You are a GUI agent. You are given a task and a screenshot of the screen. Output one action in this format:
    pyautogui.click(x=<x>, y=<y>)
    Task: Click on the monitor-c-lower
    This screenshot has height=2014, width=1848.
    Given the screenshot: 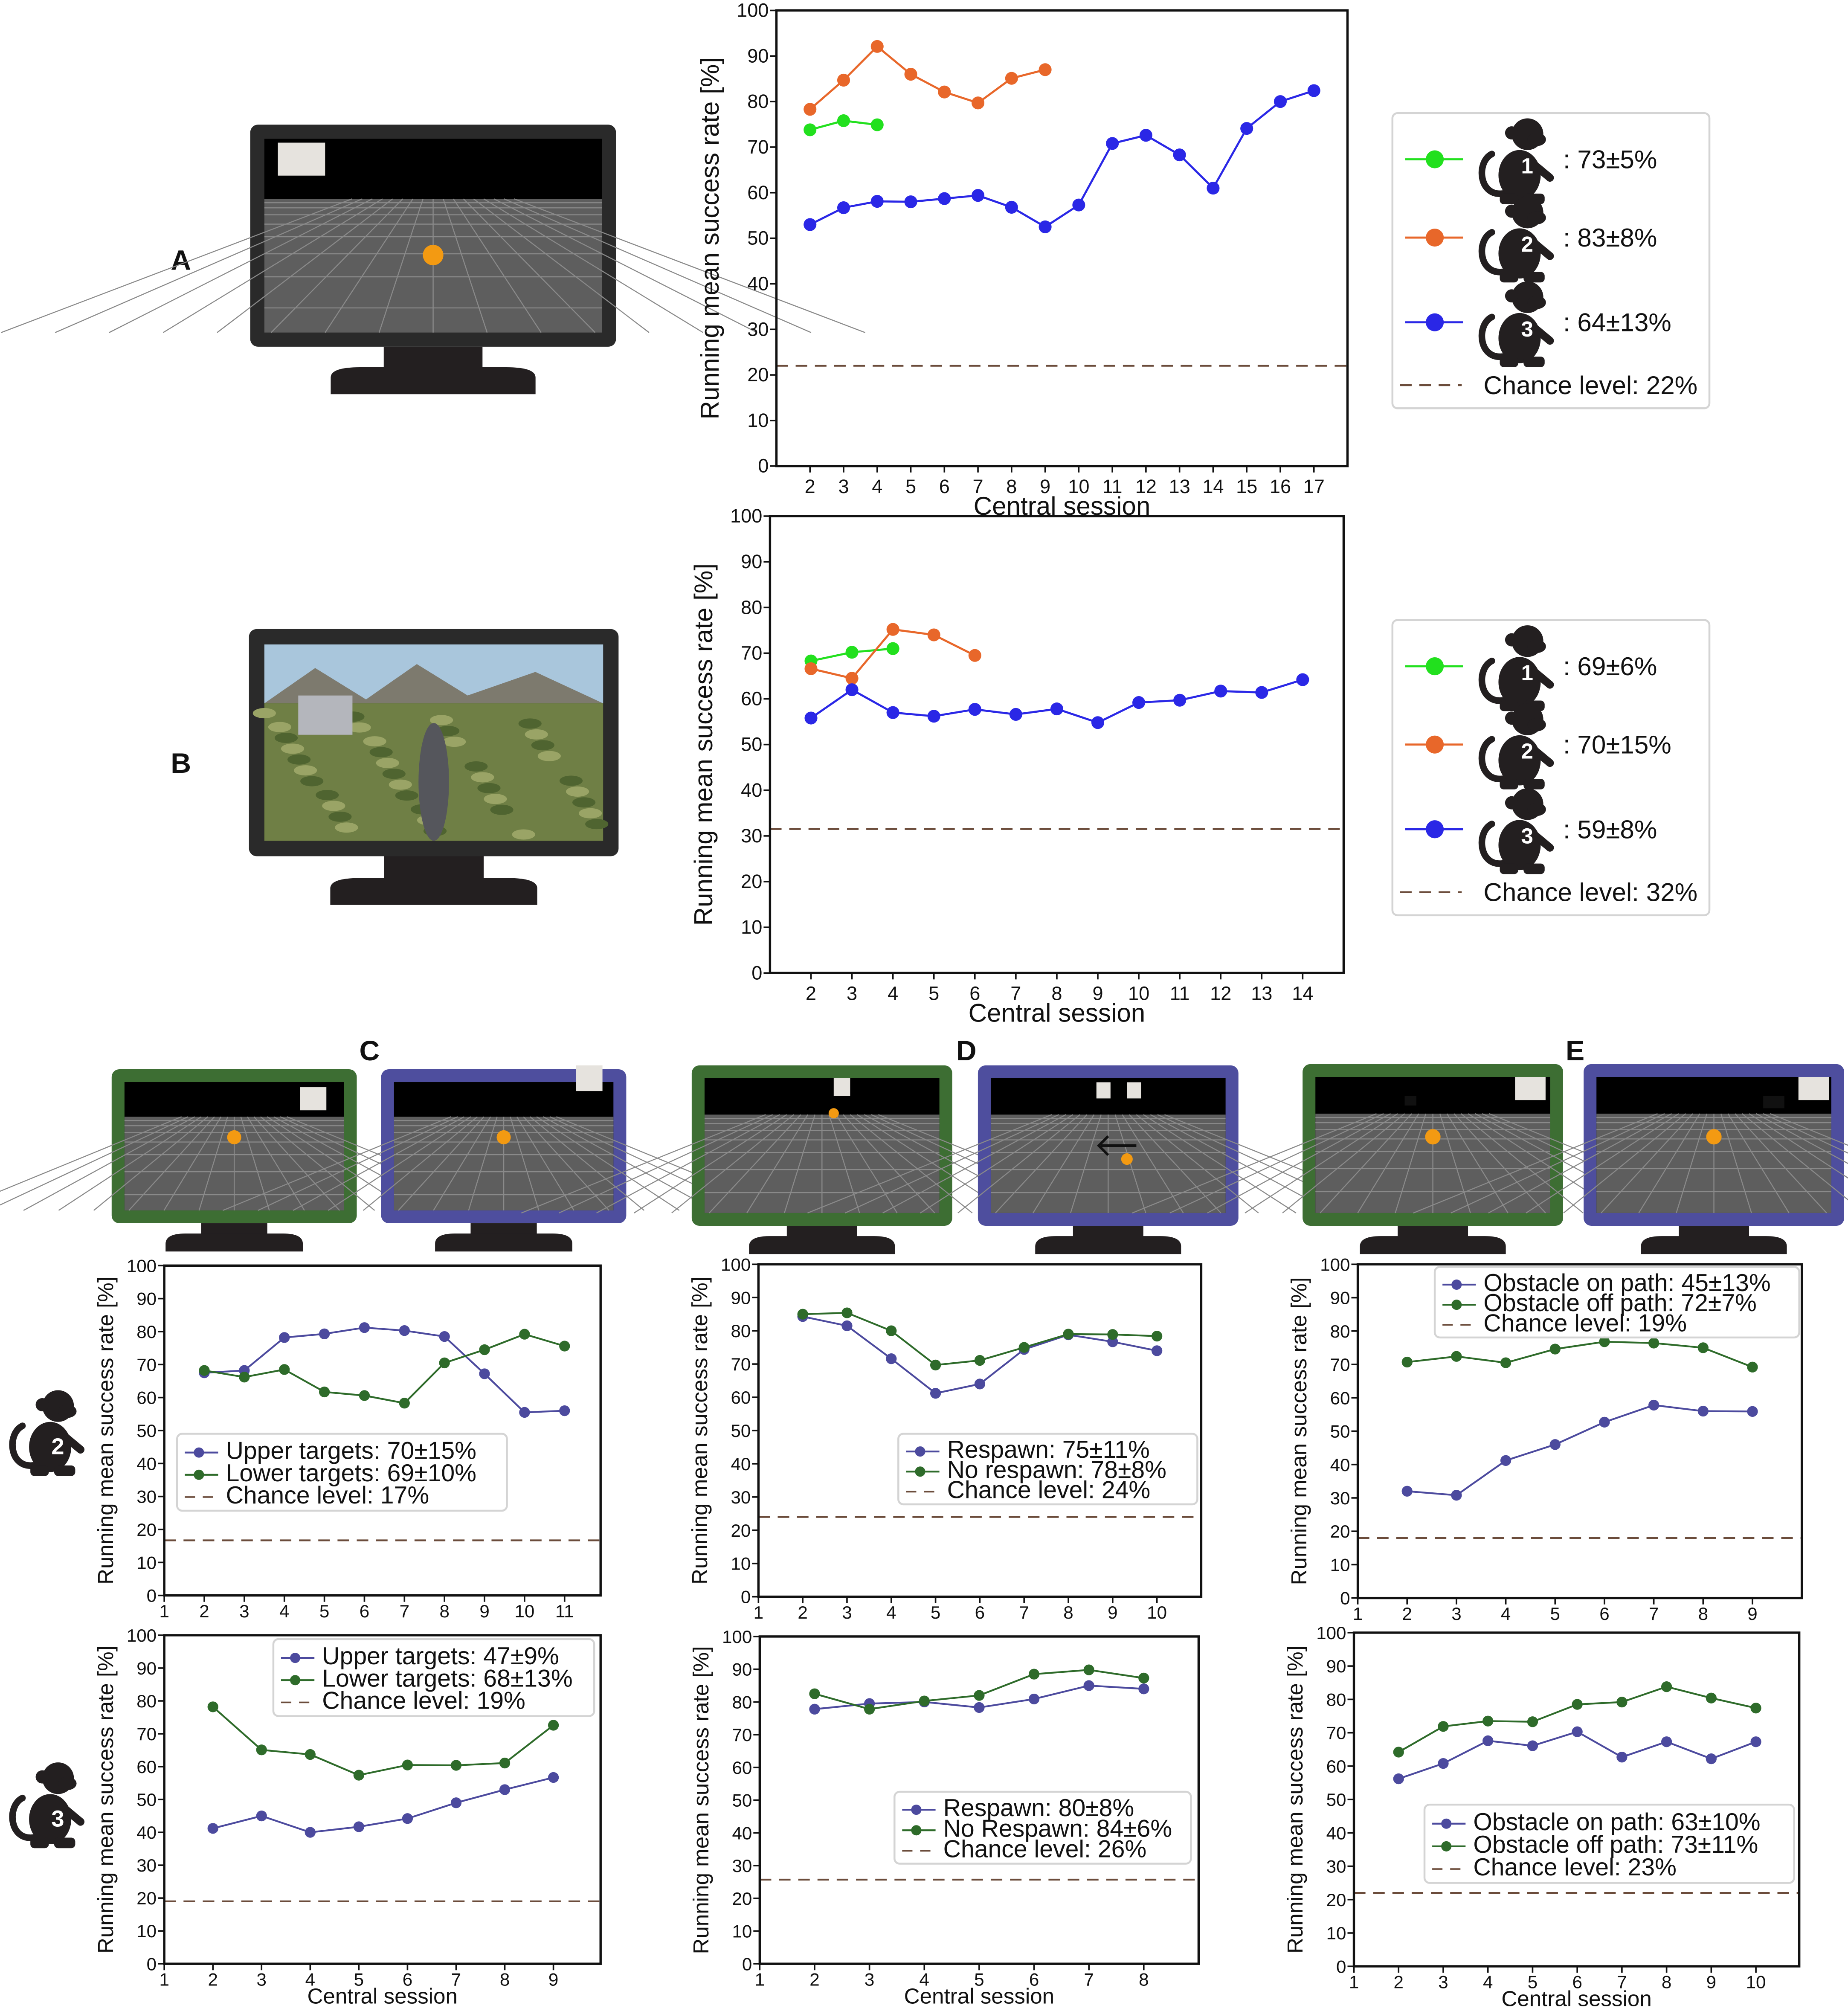 What is the action you would take?
    pyautogui.click(x=503, y=1158)
    